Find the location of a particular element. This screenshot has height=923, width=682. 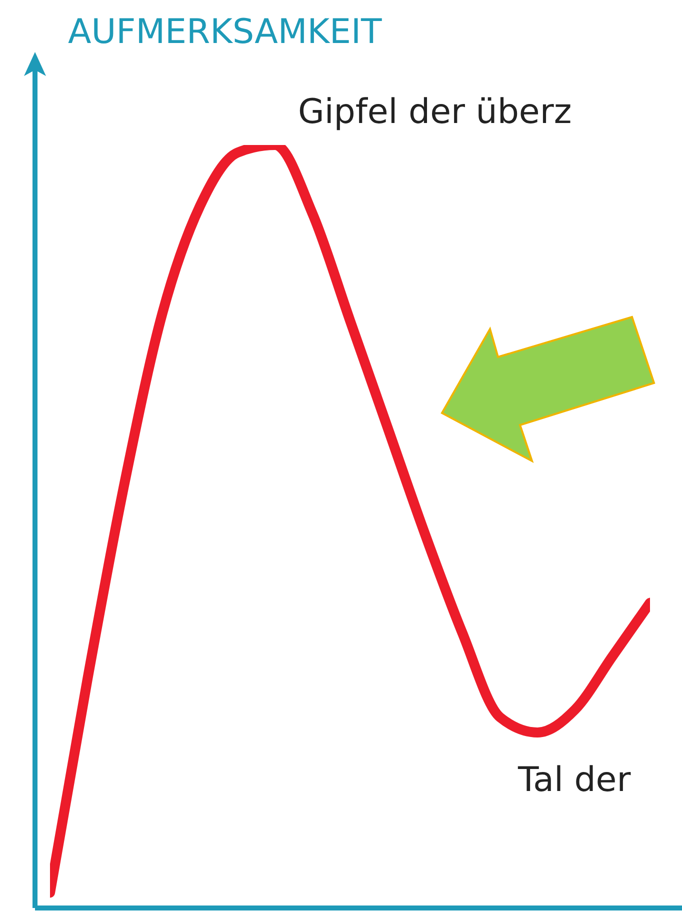

y-axis-title: AUFMERKSAMKEIT is located at coordinates (225, 32).